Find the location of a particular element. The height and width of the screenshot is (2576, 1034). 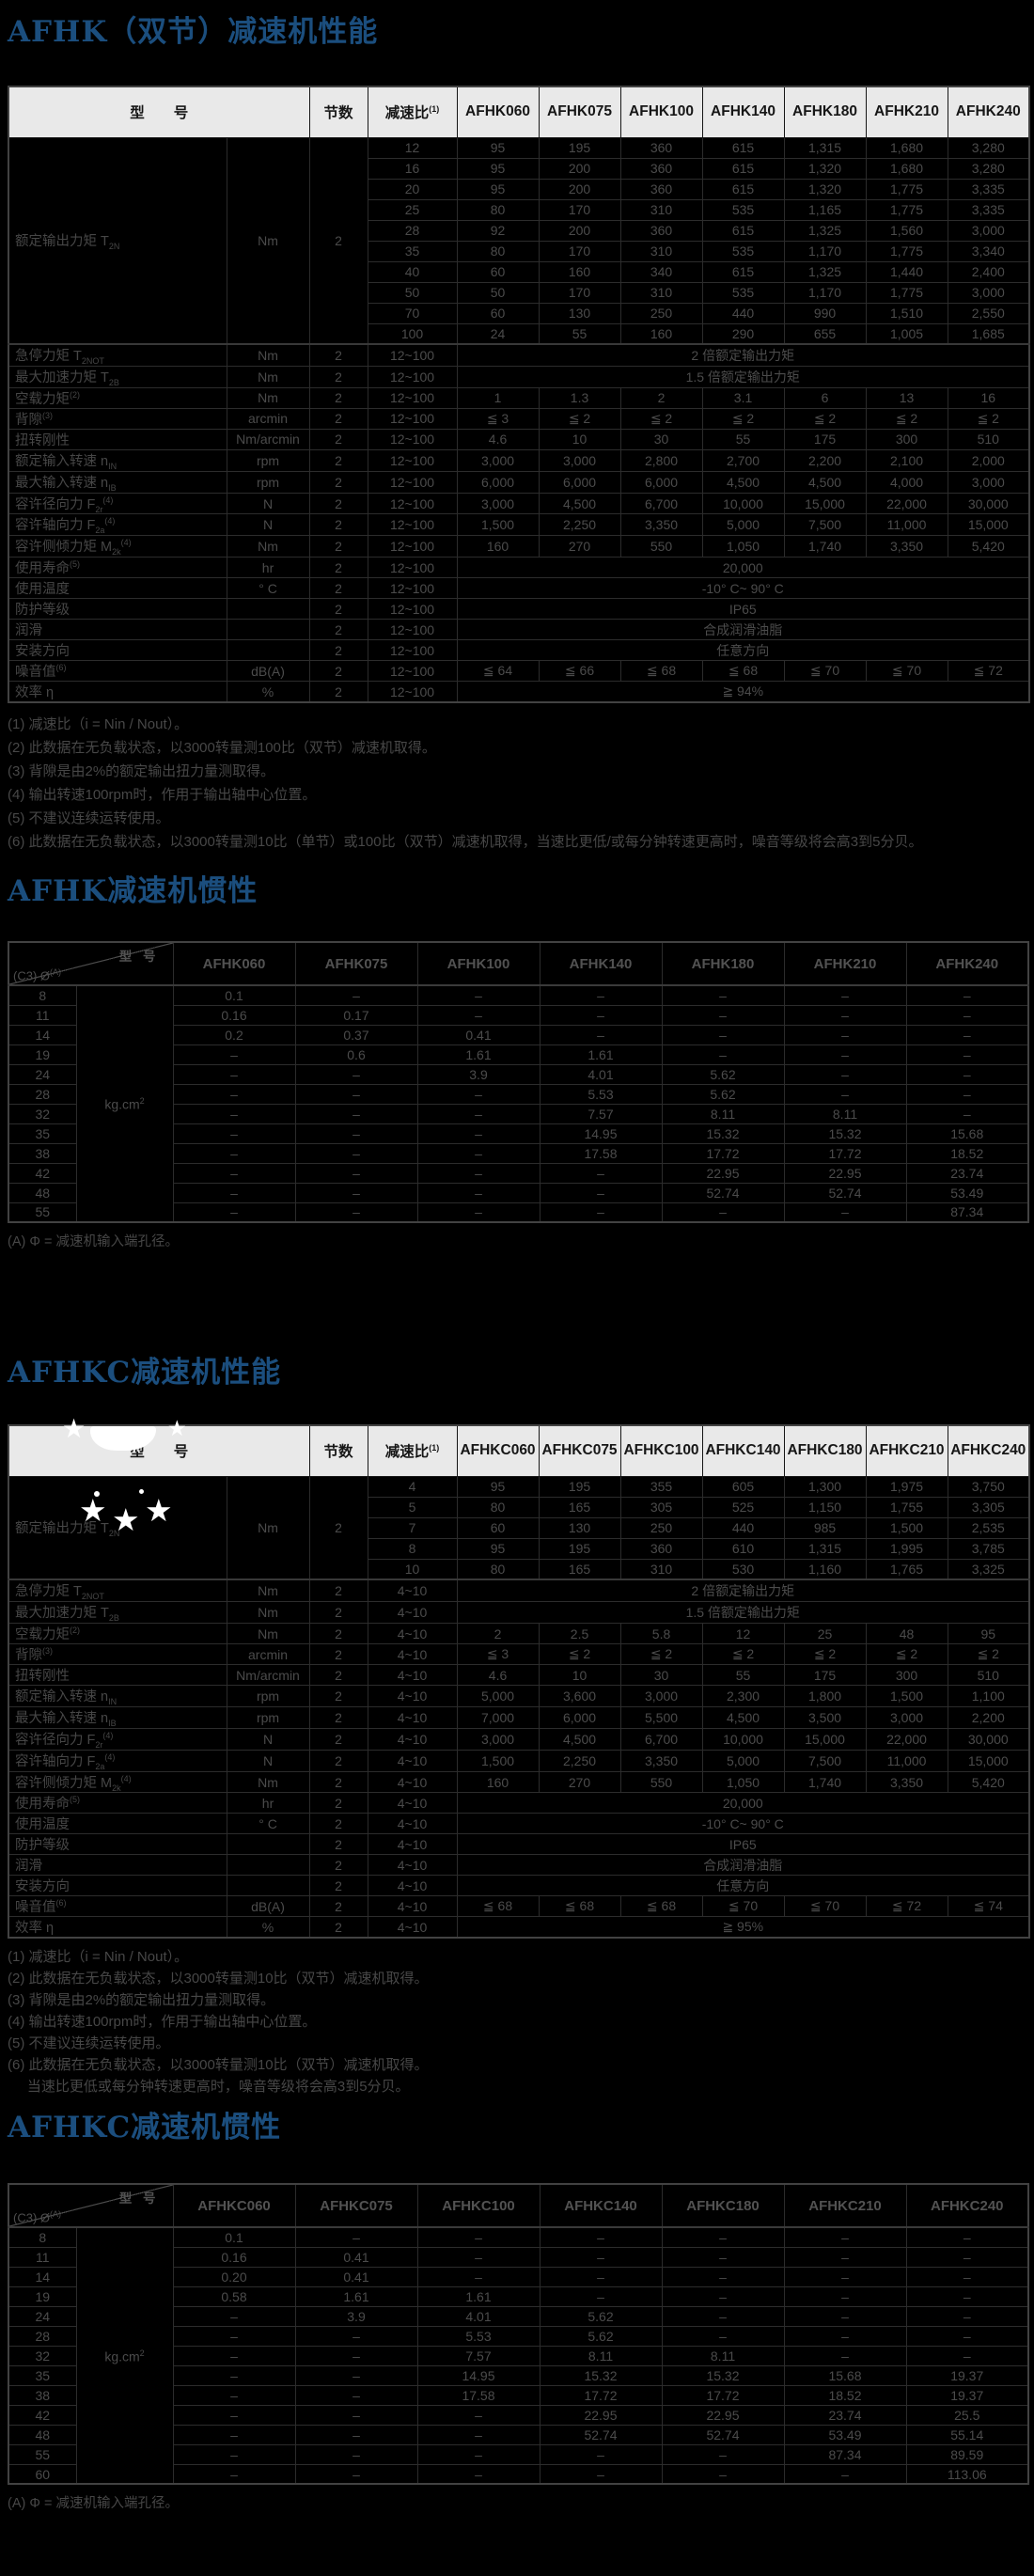

value-cell: 10,000 is located at coordinates (743, 504).